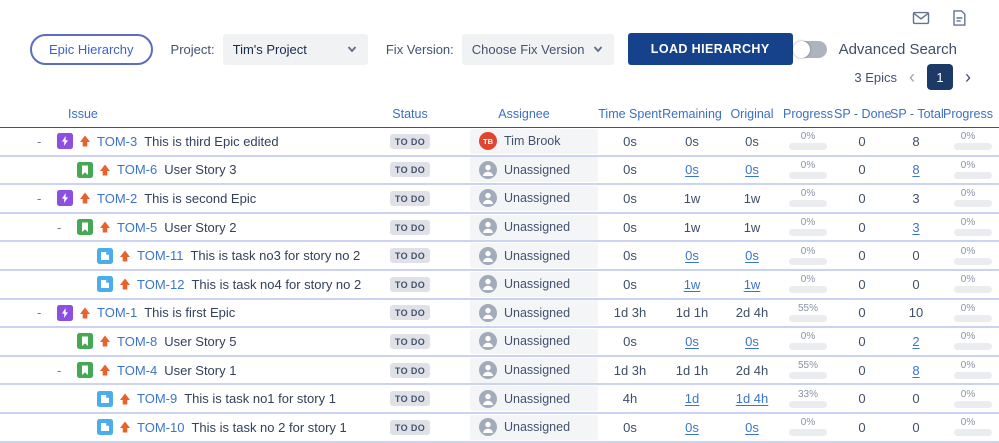 Image resolution: width=999 pixels, height=443 pixels. Describe the element at coordinates (269, 427) in the screenshot. I see `issue-summary: This is task no 2 for story 1` at that location.